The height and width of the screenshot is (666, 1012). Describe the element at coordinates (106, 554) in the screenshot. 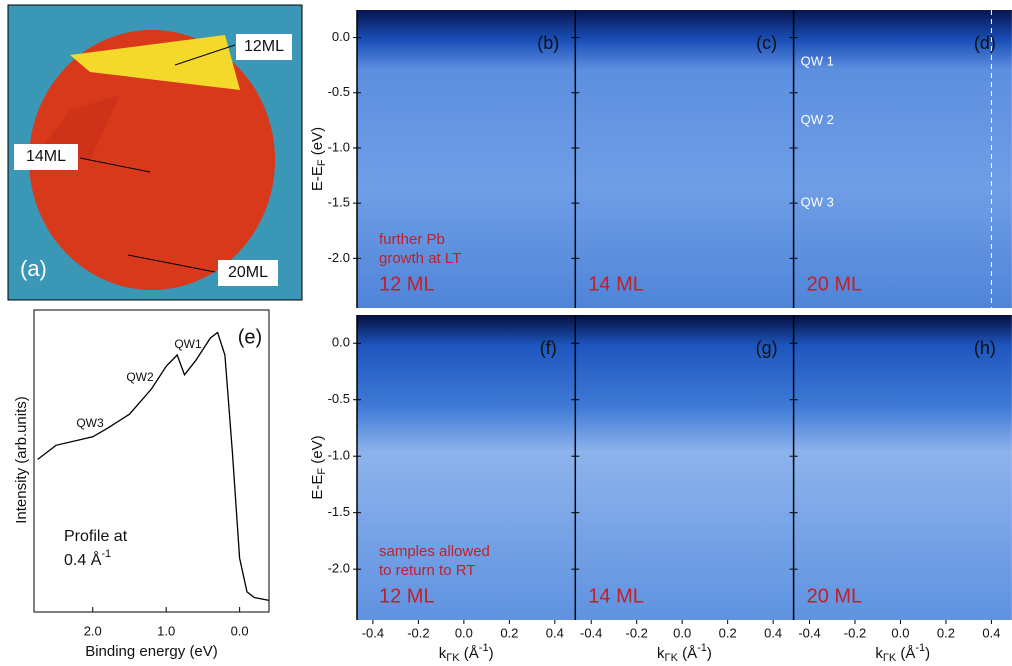

I see `profile-note: -1` at that location.